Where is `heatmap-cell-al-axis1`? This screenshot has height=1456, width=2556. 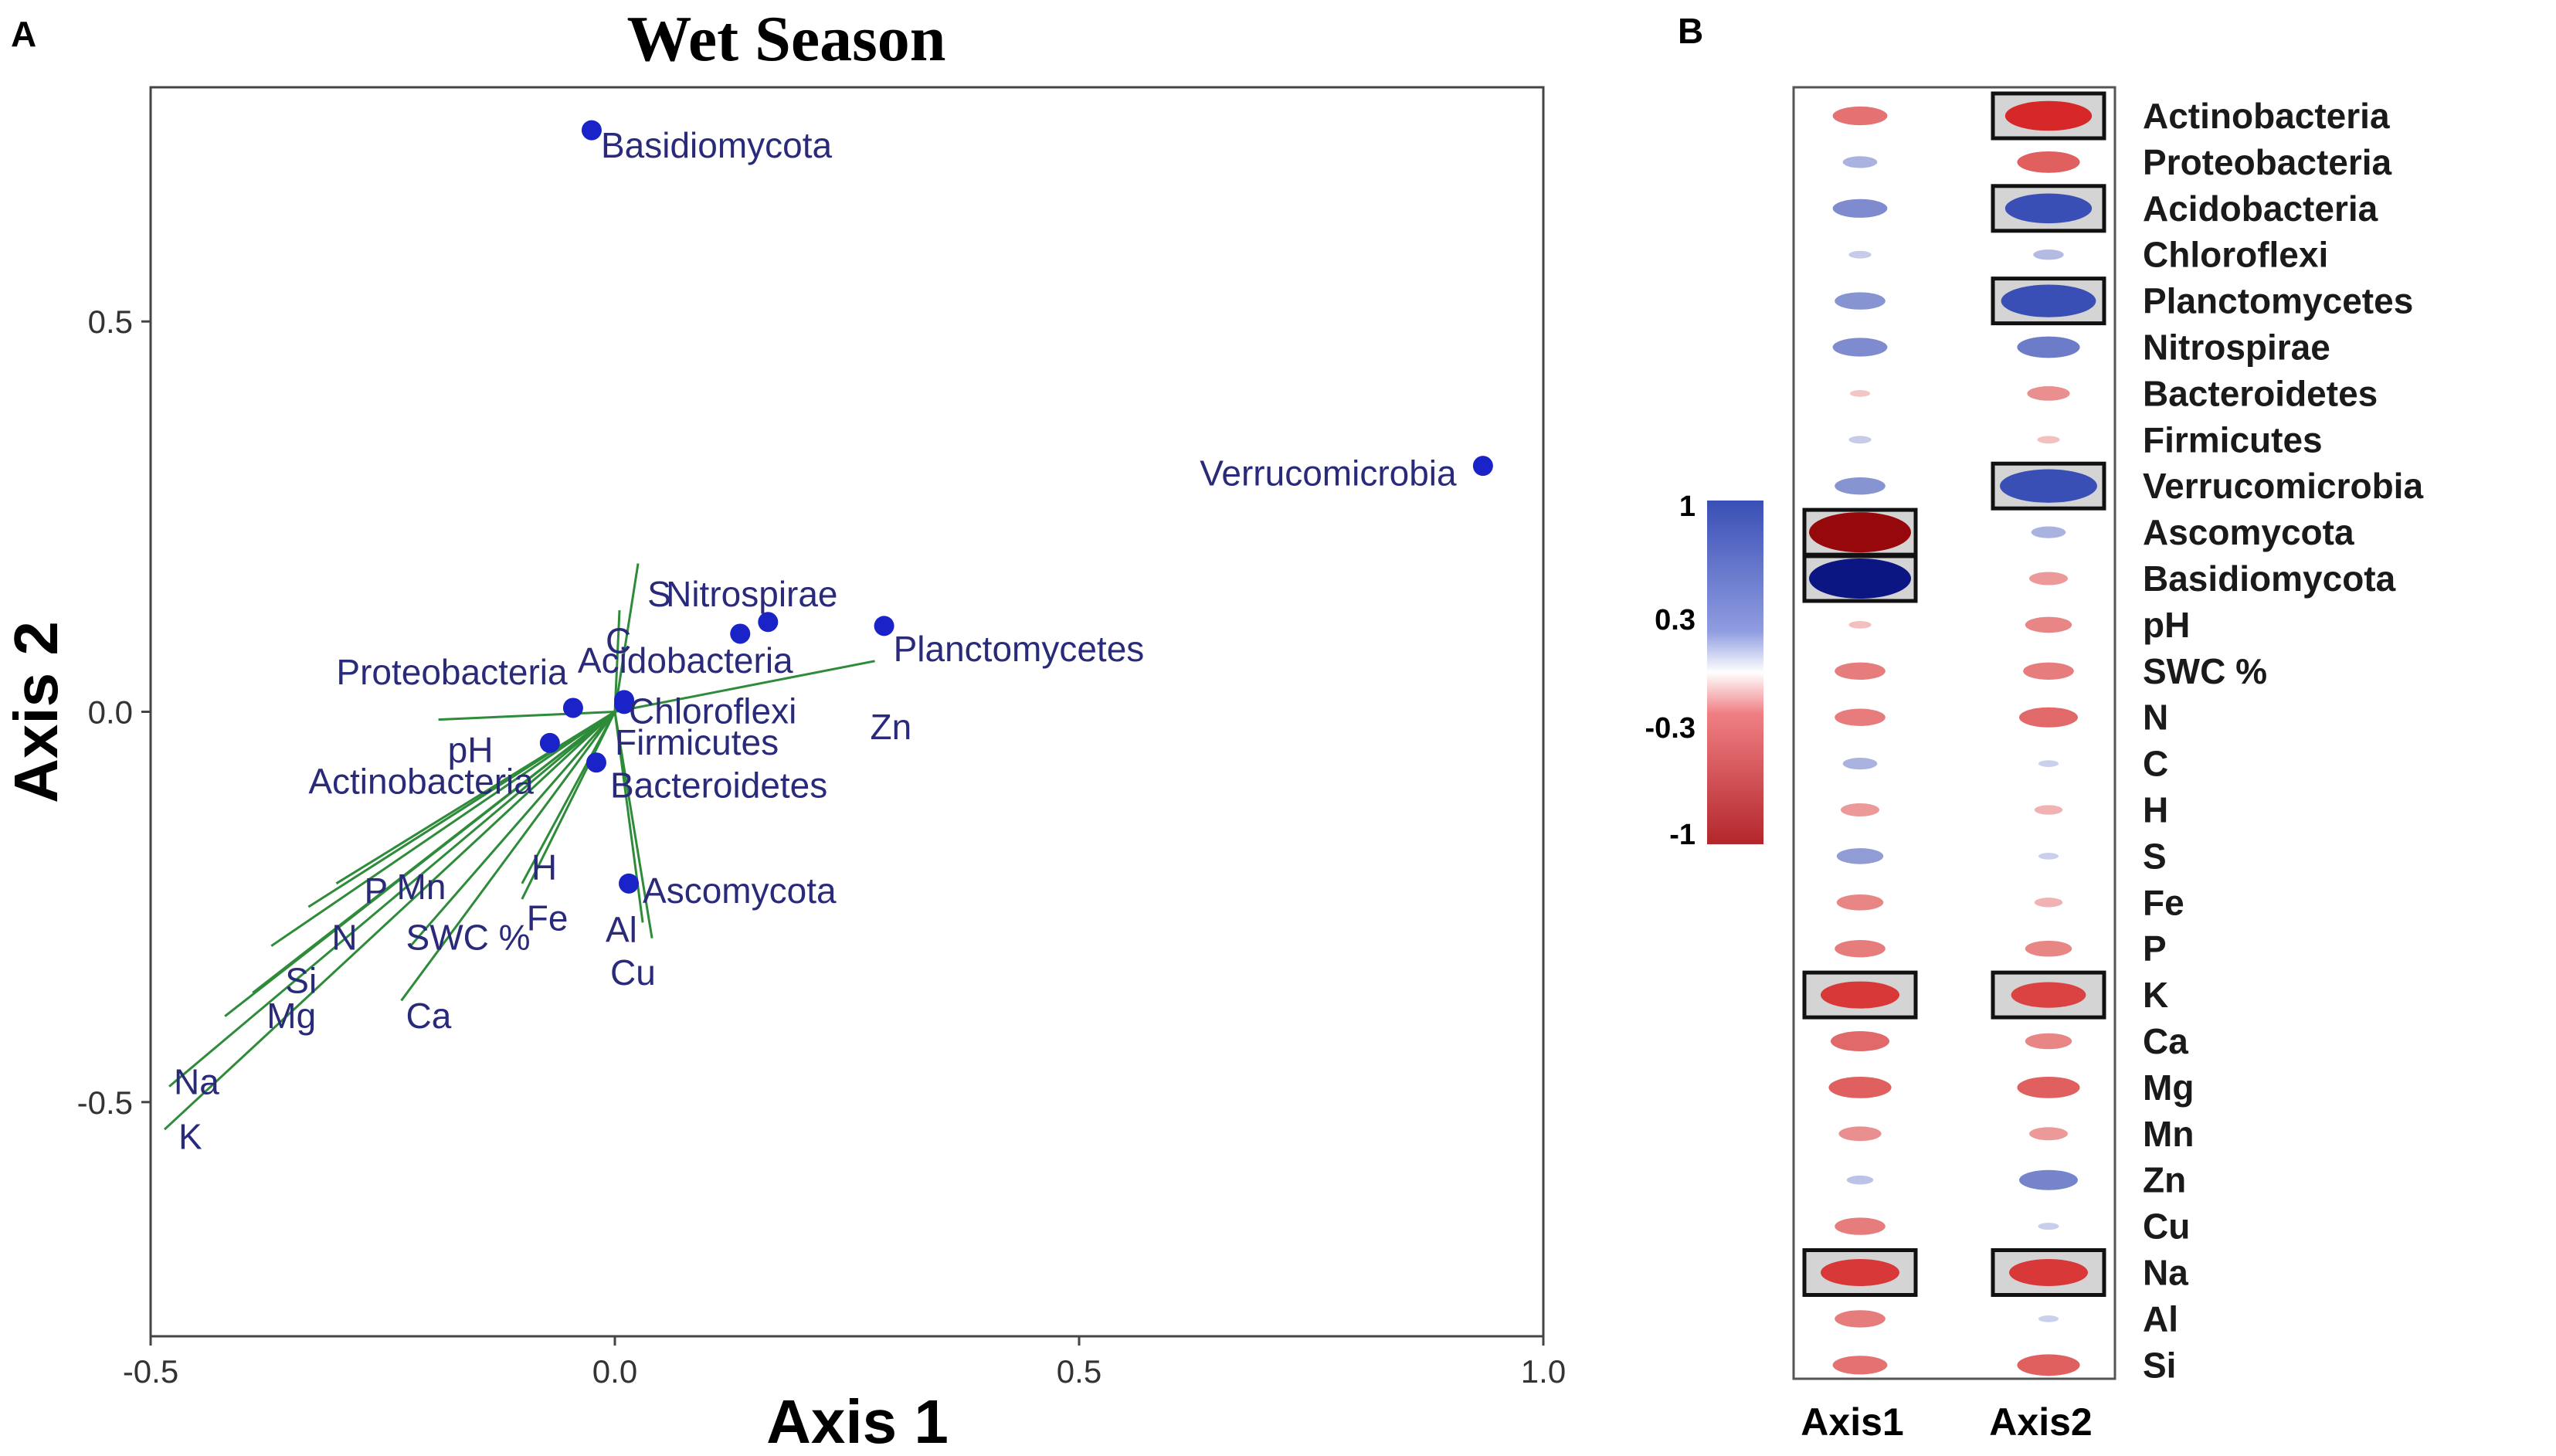 heatmap-cell-al-axis1 is located at coordinates (1861, 1319).